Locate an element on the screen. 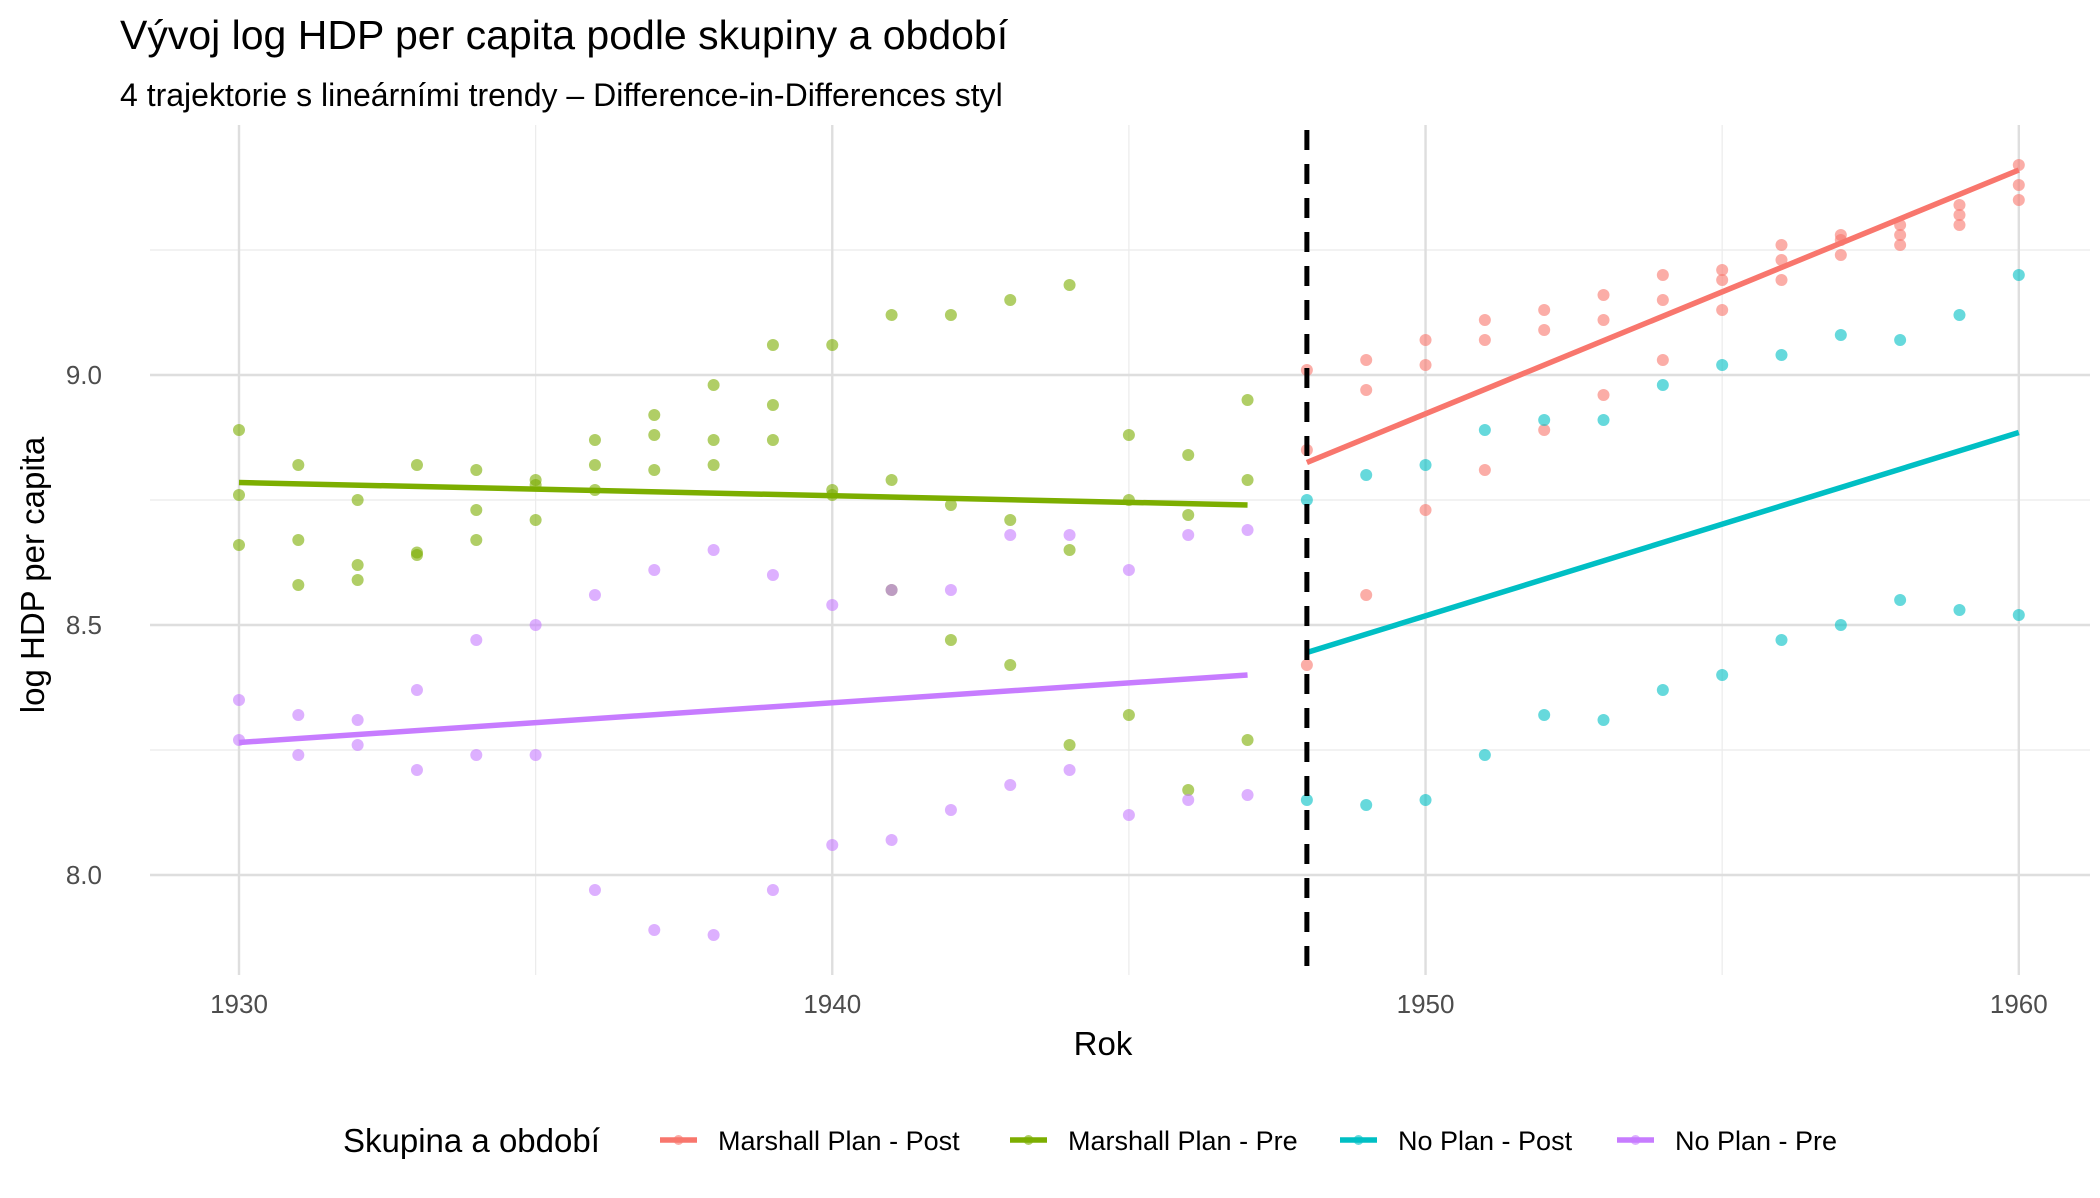 The height and width of the screenshot is (1198, 2100). x-tick-label: 1940 is located at coordinates (832, 1004).